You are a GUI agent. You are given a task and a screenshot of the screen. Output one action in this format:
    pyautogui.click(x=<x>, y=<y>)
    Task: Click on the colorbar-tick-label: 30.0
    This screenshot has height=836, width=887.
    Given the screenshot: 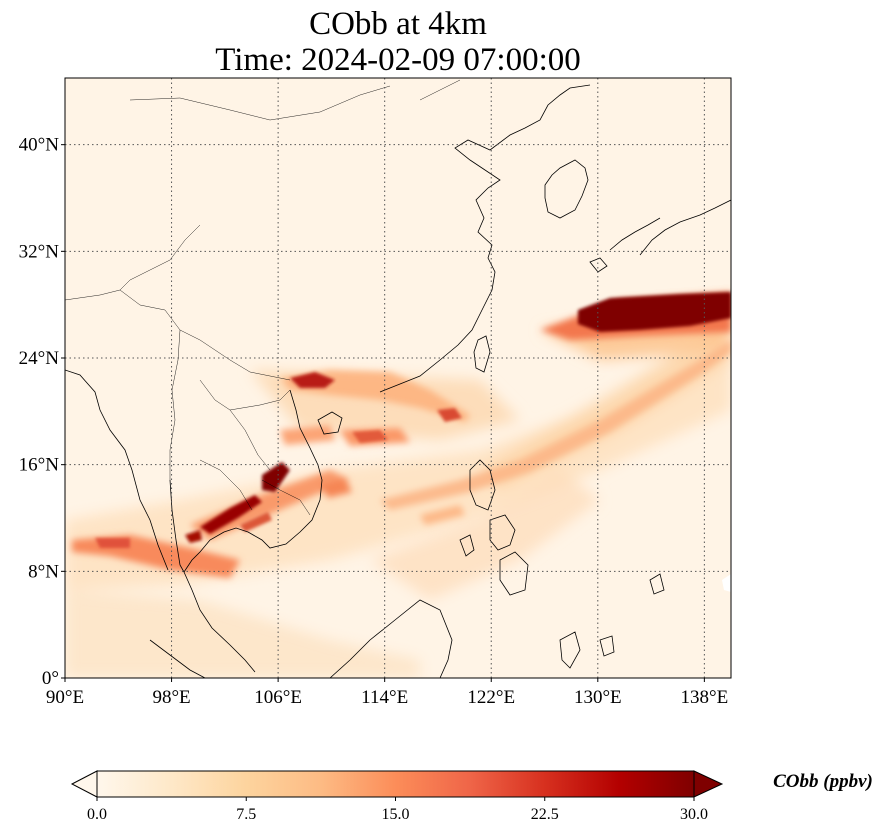 What is the action you would take?
    pyautogui.click(x=694, y=814)
    